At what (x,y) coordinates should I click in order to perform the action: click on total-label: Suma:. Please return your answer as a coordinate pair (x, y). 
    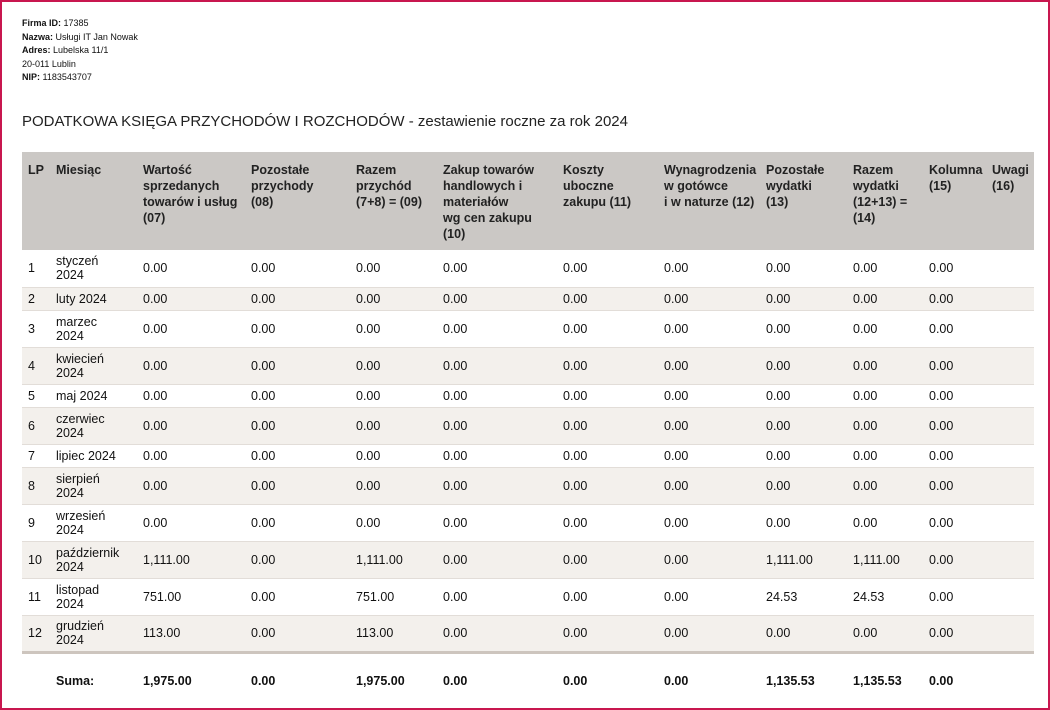
    Looking at the image, I should click on (93, 677).